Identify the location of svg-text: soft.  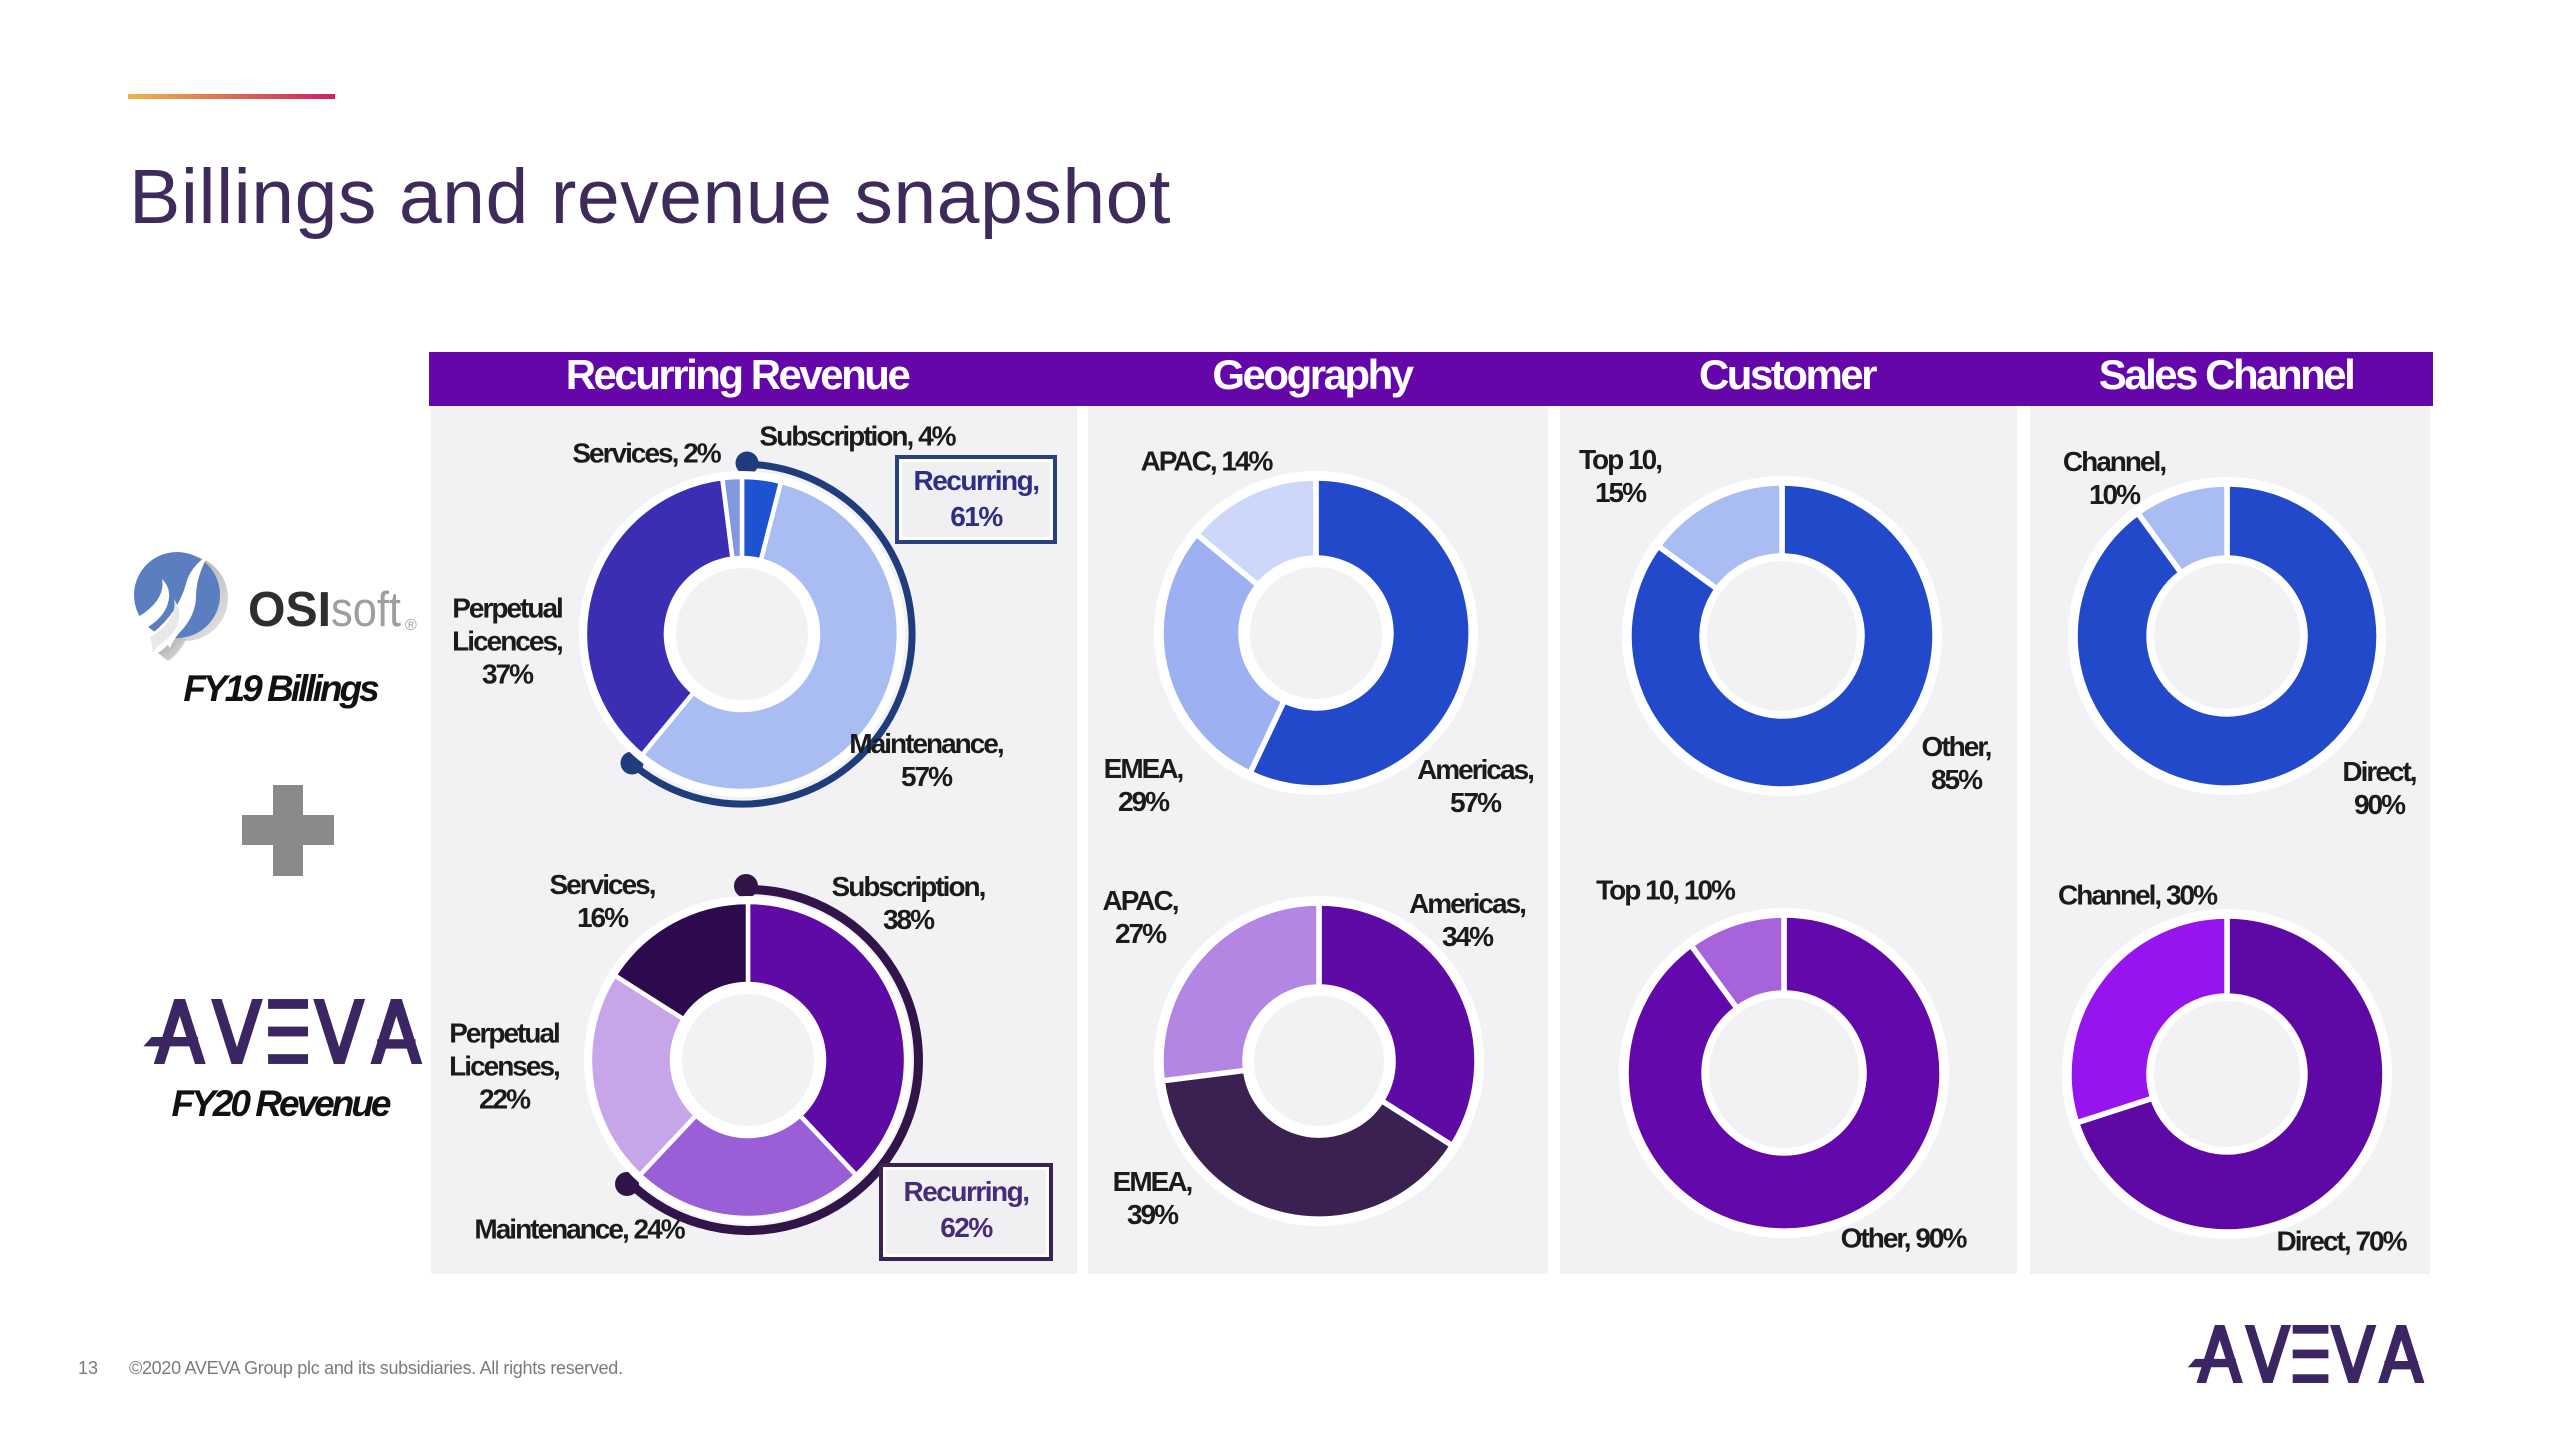
(366, 610).